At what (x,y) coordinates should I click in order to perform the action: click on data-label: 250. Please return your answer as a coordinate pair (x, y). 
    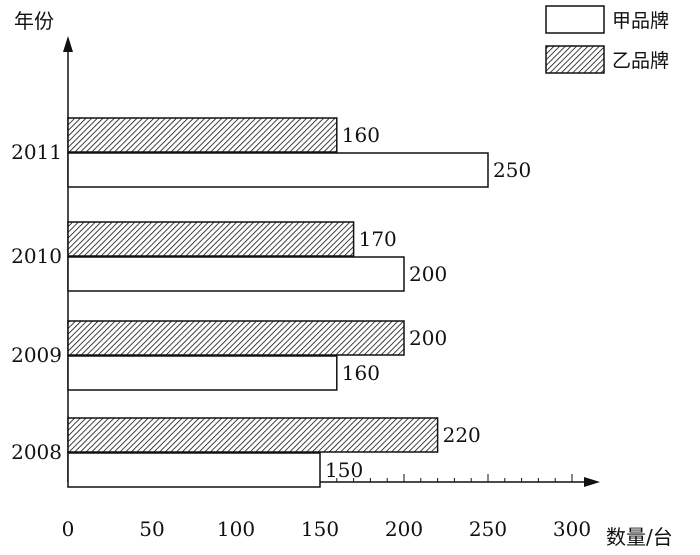
    Looking at the image, I should click on (512, 170).